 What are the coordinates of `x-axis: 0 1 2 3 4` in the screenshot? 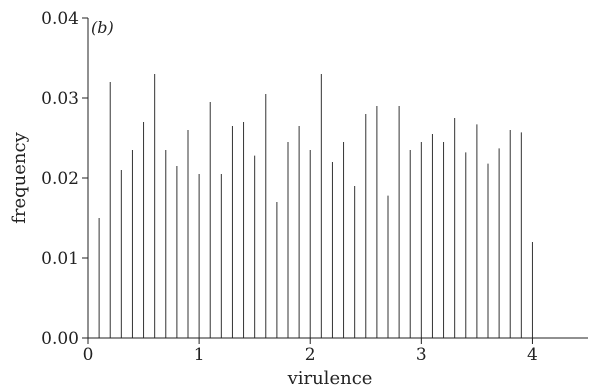 It's located at (310, 351).